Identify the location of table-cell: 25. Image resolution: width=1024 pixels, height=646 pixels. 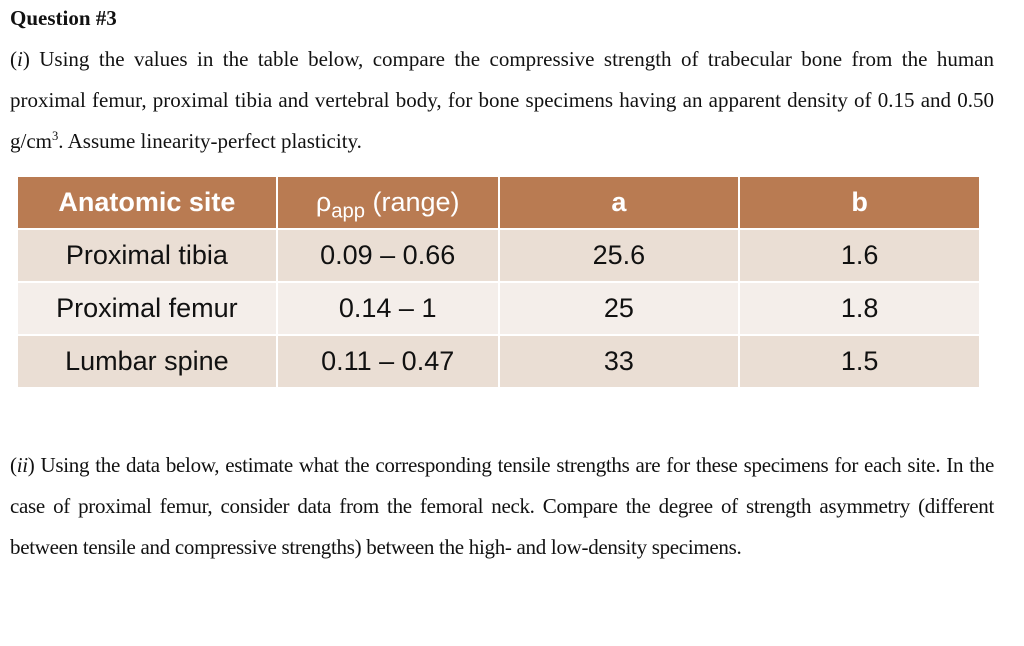
(619, 309).